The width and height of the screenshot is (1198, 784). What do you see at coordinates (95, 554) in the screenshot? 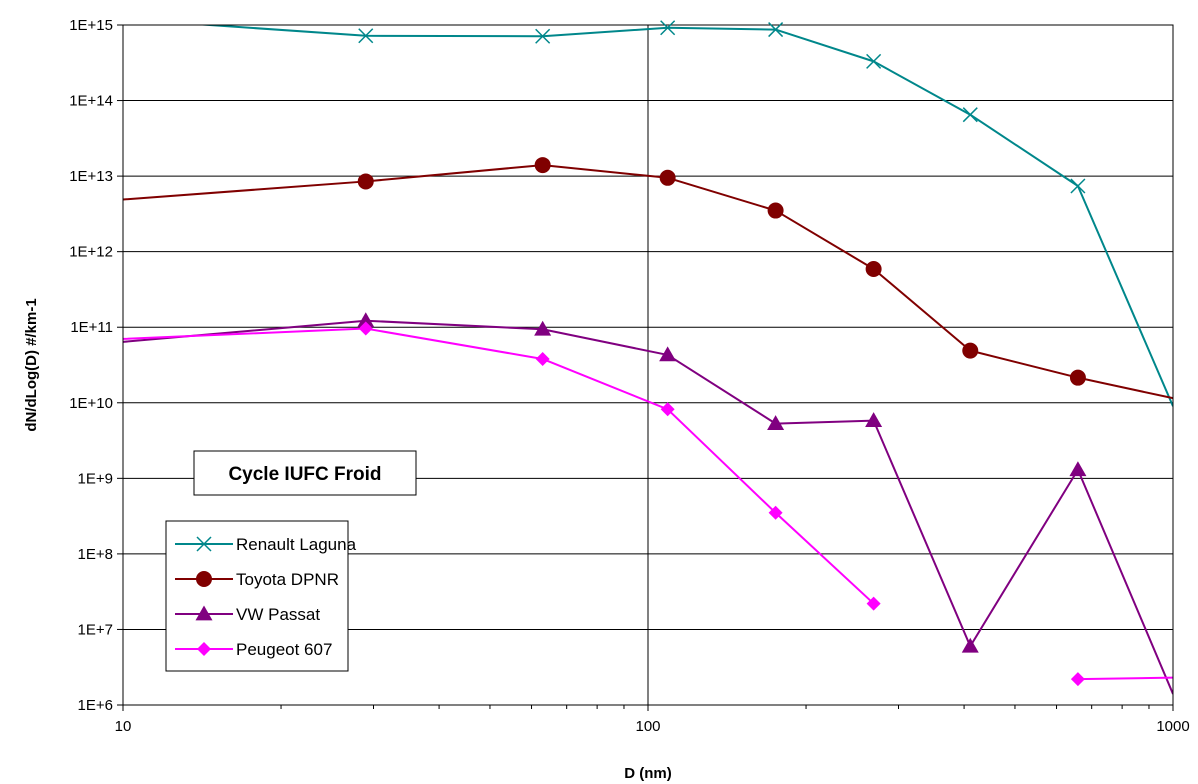
I see `y-tick-label: 1E+8` at bounding box center [95, 554].